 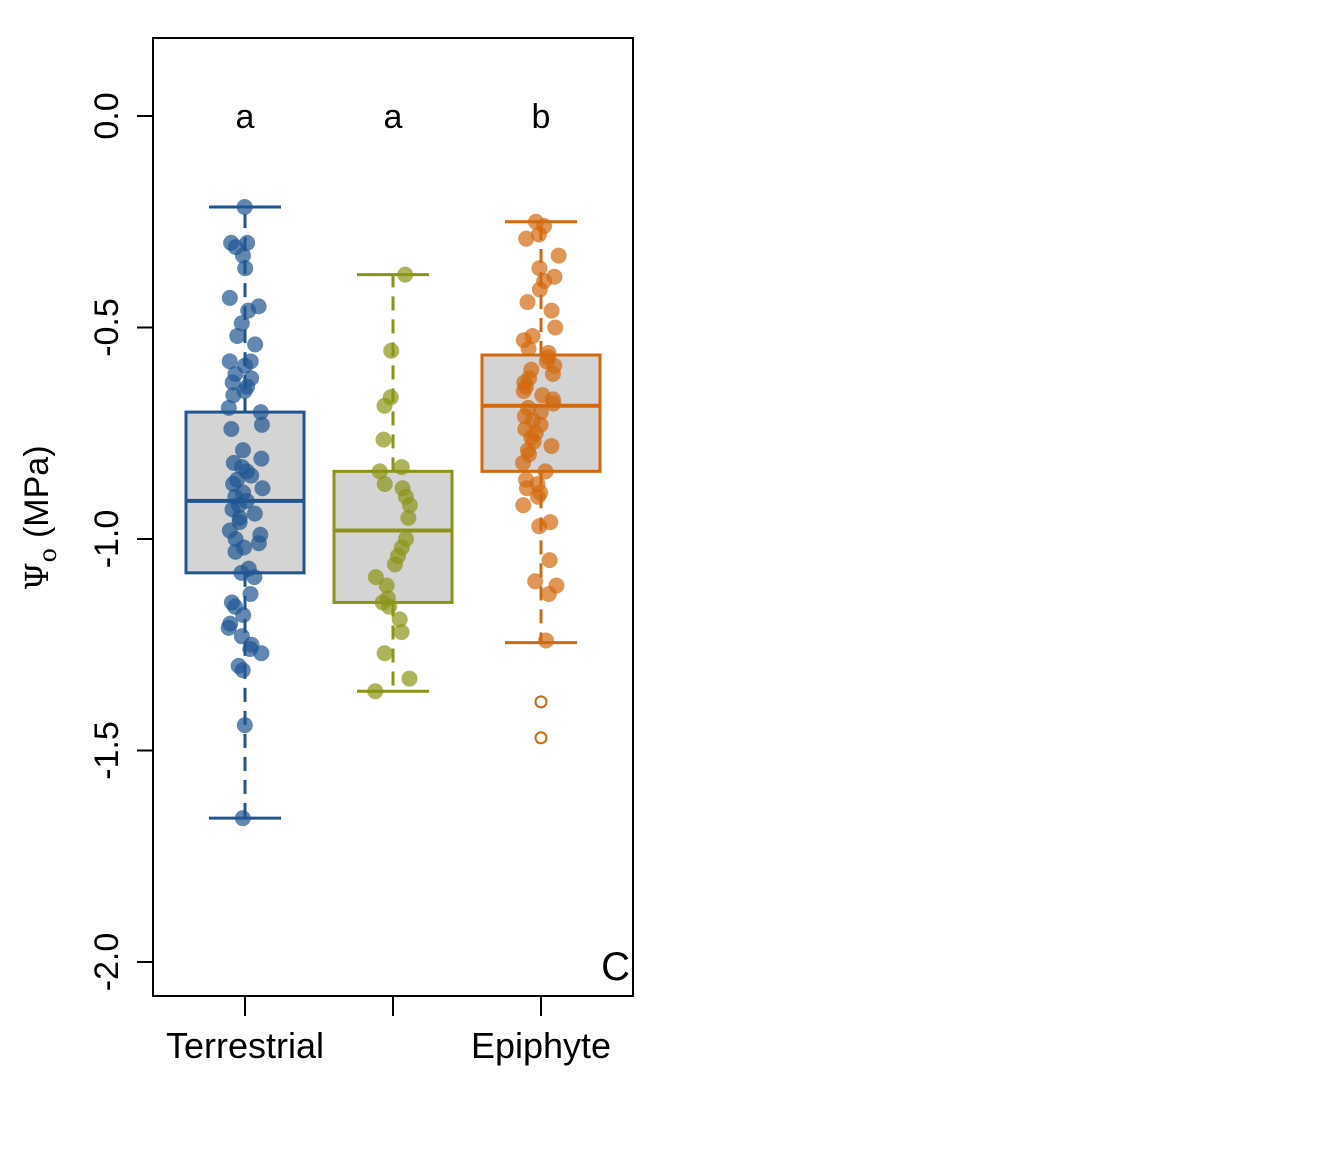 I want to click on y-axis-title: Ψo (MPa), so click(x=40, y=517).